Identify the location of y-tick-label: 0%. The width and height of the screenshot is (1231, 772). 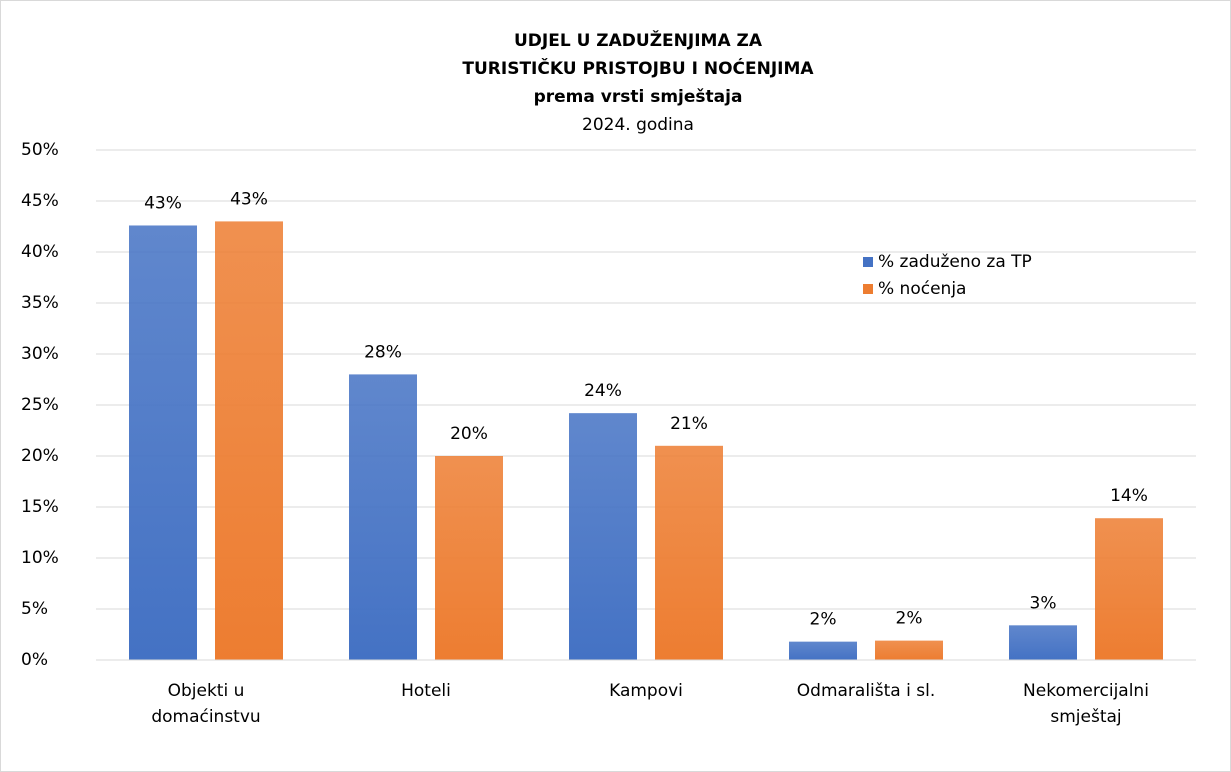
(34, 660).